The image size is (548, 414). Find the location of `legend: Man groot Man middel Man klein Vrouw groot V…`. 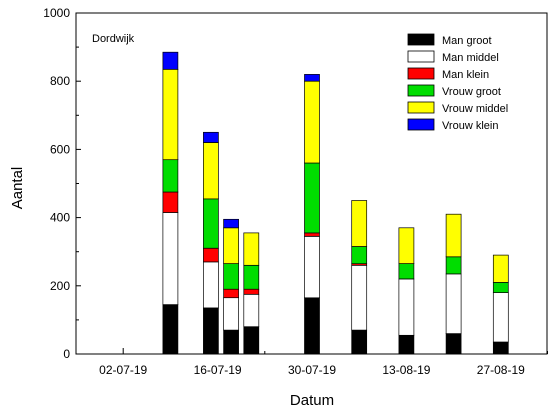

legend: Man groot Man middel Man klein Vrouw groot V… is located at coordinates (457, 82).